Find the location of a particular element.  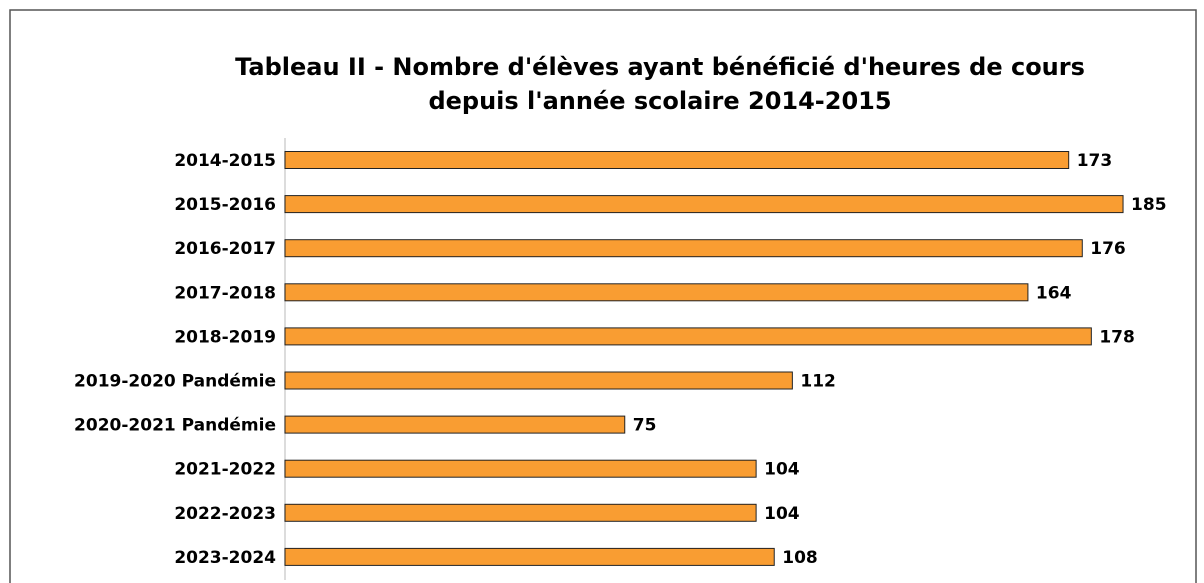

value-label: 112 is located at coordinates (818, 382).